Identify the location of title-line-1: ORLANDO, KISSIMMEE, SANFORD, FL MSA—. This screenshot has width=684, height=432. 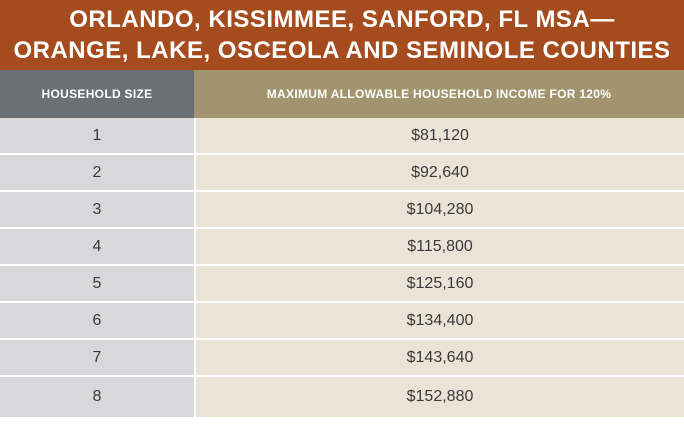
(342, 19).